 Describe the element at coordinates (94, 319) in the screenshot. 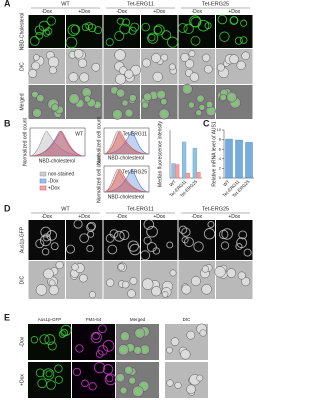

I see `column-label: FM4-64` at that location.